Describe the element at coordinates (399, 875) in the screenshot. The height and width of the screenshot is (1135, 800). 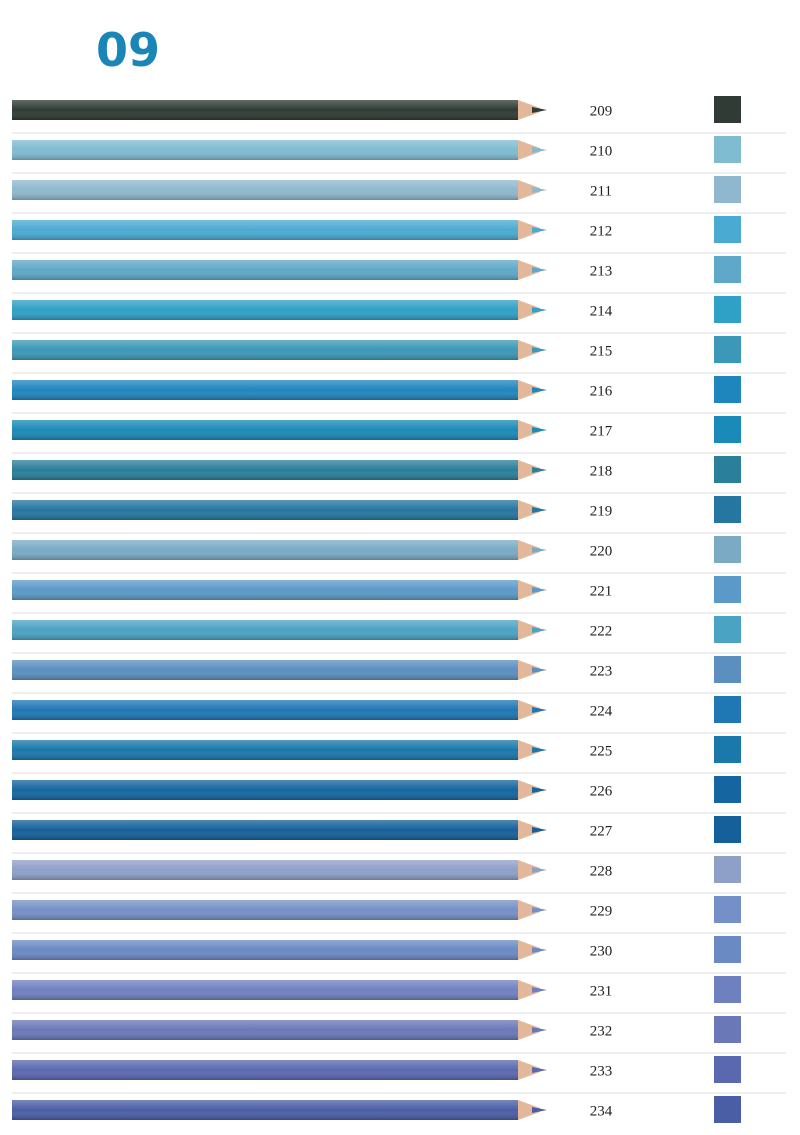
I see `pencil-row: 228` at that location.